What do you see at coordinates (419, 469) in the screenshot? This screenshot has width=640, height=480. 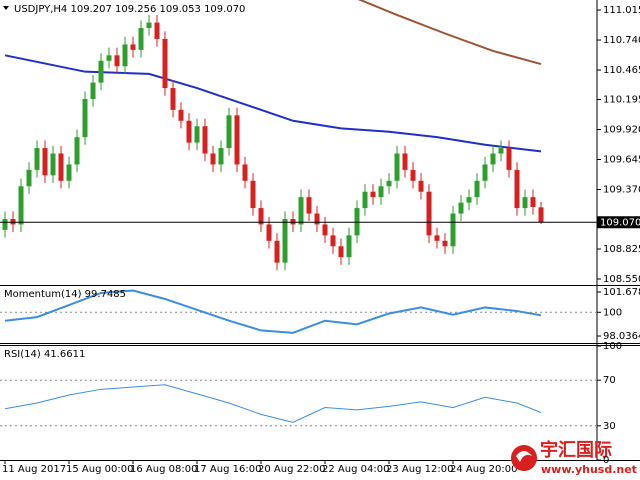 I see `x-tick-label: 23 Aug 12:00` at bounding box center [419, 469].